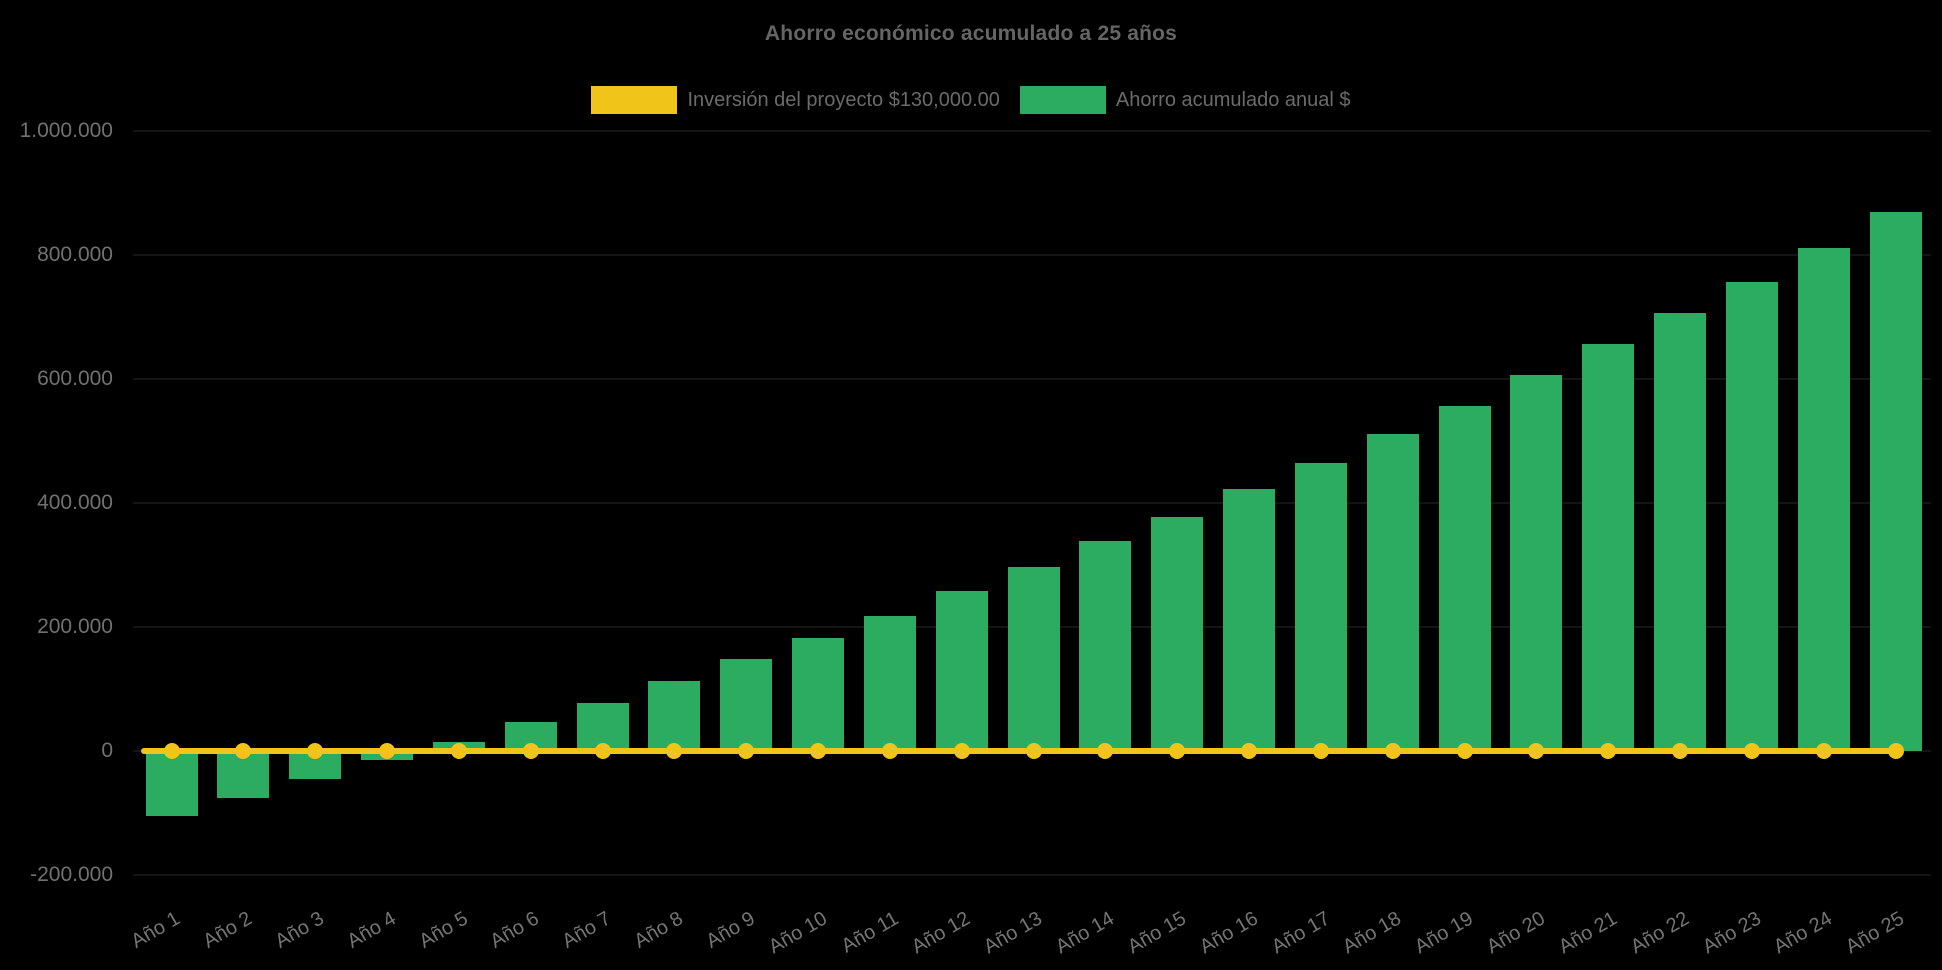 This screenshot has height=970, width=1942. Describe the element at coordinates (1233, 99) in the screenshot. I see `legend-label-ahorro: Ahorro acumulado anual $` at that location.